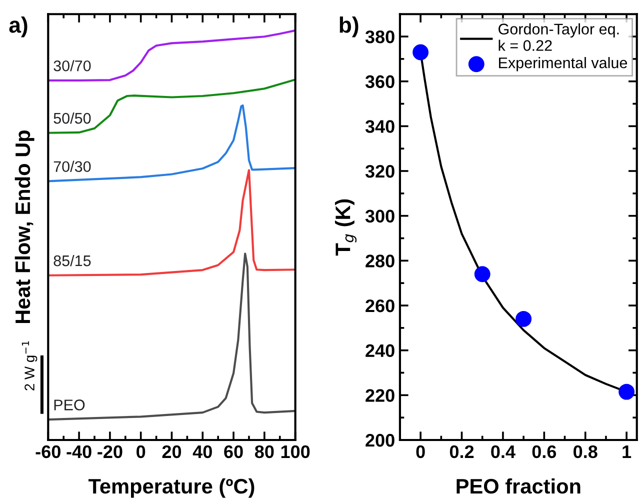 The image size is (642, 504). What do you see at coordinates (202, 451) in the screenshot?
I see `x-tick-label: 40` at bounding box center [202, 451].